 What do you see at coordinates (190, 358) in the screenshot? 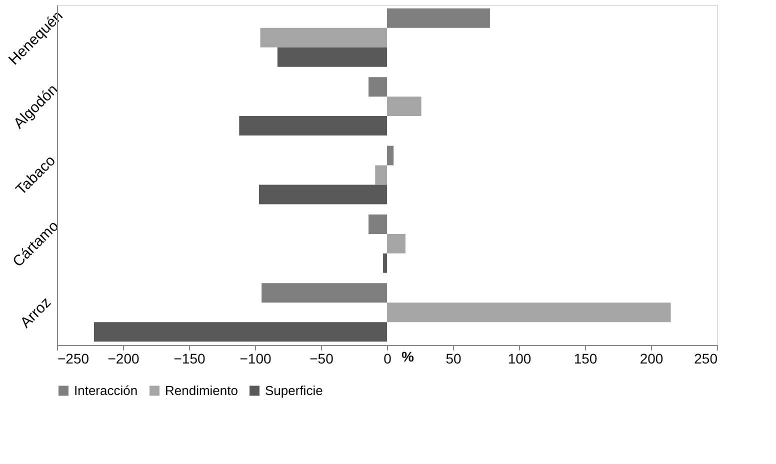
I see `x-tick-label: −150` at bounding box center [190, 358].